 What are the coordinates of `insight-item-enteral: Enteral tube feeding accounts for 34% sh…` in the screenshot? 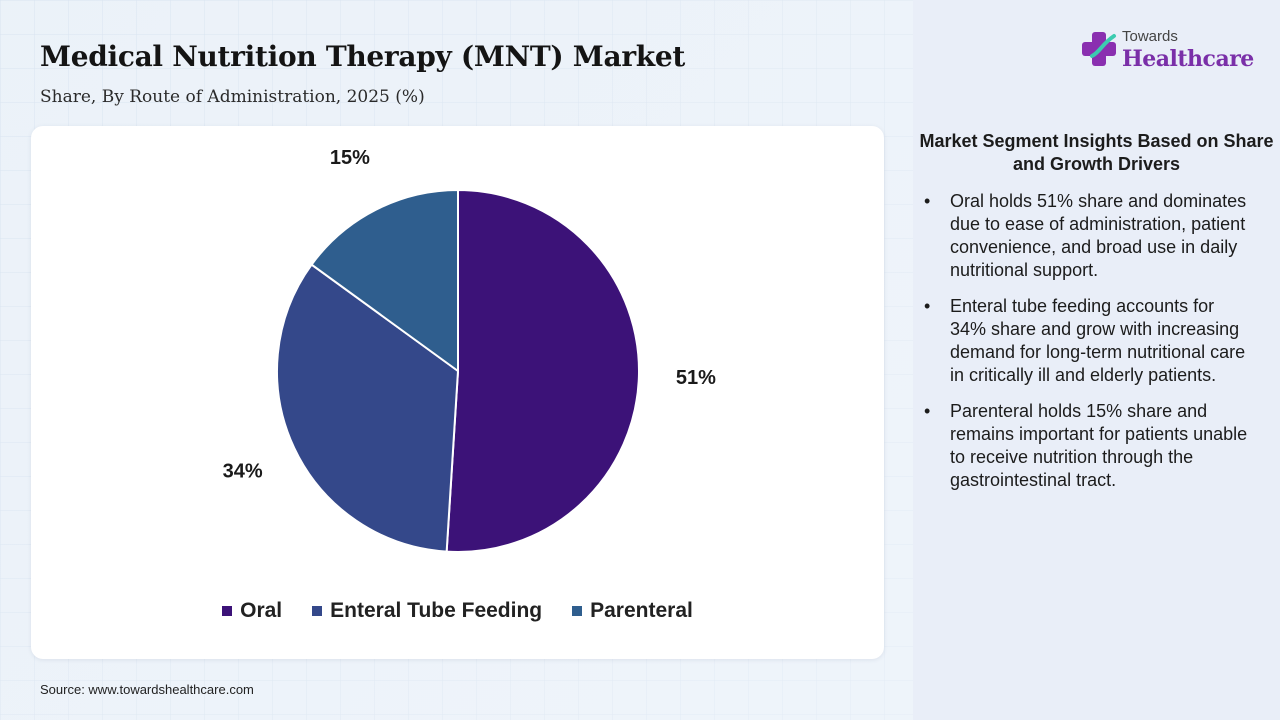 It's located at (1089, 341).